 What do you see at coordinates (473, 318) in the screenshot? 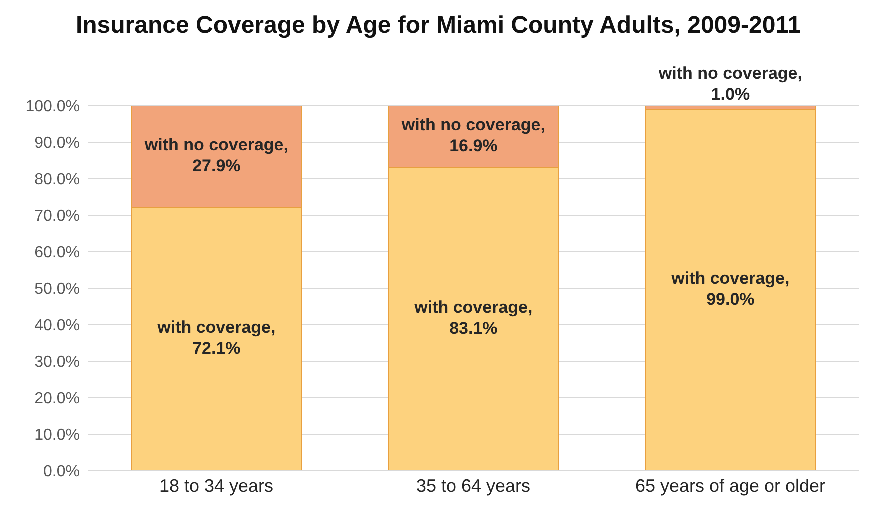
I see `data-label: with coverage, 83.1%` at bounding box center [473, 318].